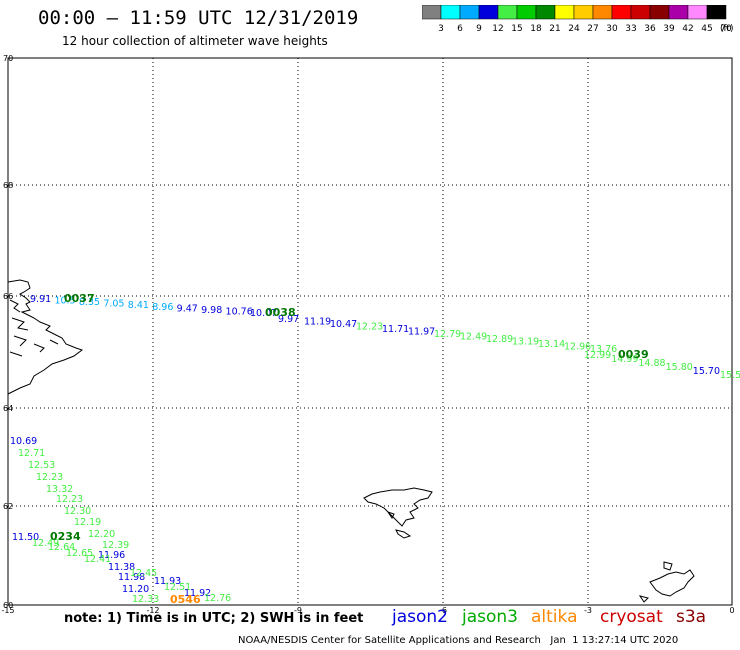  I want to click on swh-value: 12.53, so click(41, 465).